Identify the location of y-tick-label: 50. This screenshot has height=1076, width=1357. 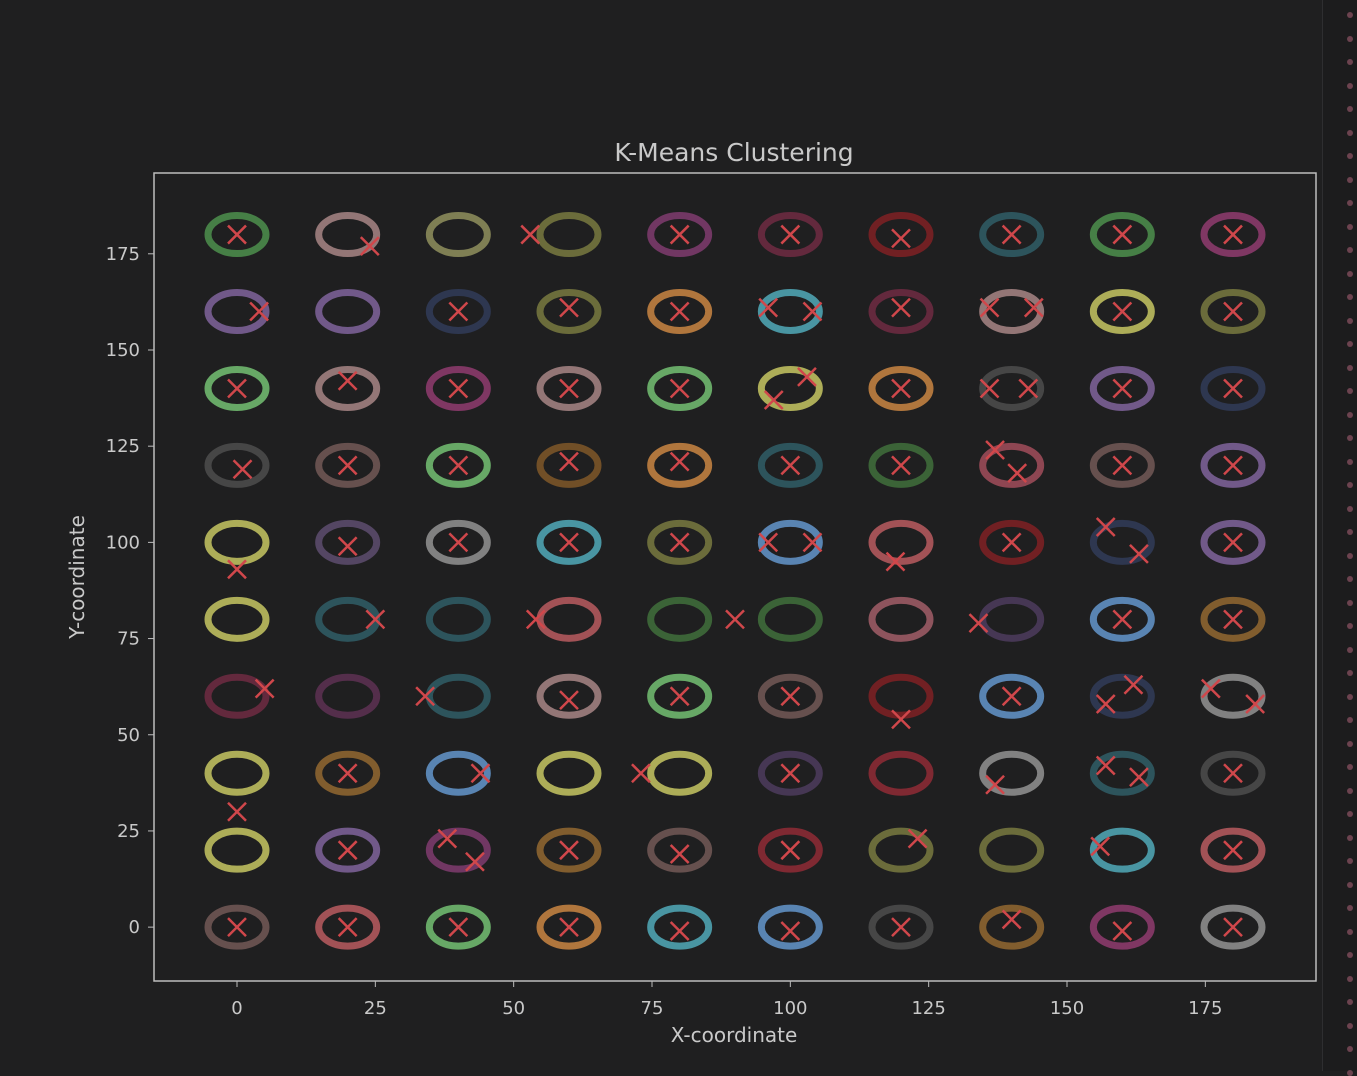
(128, 735).